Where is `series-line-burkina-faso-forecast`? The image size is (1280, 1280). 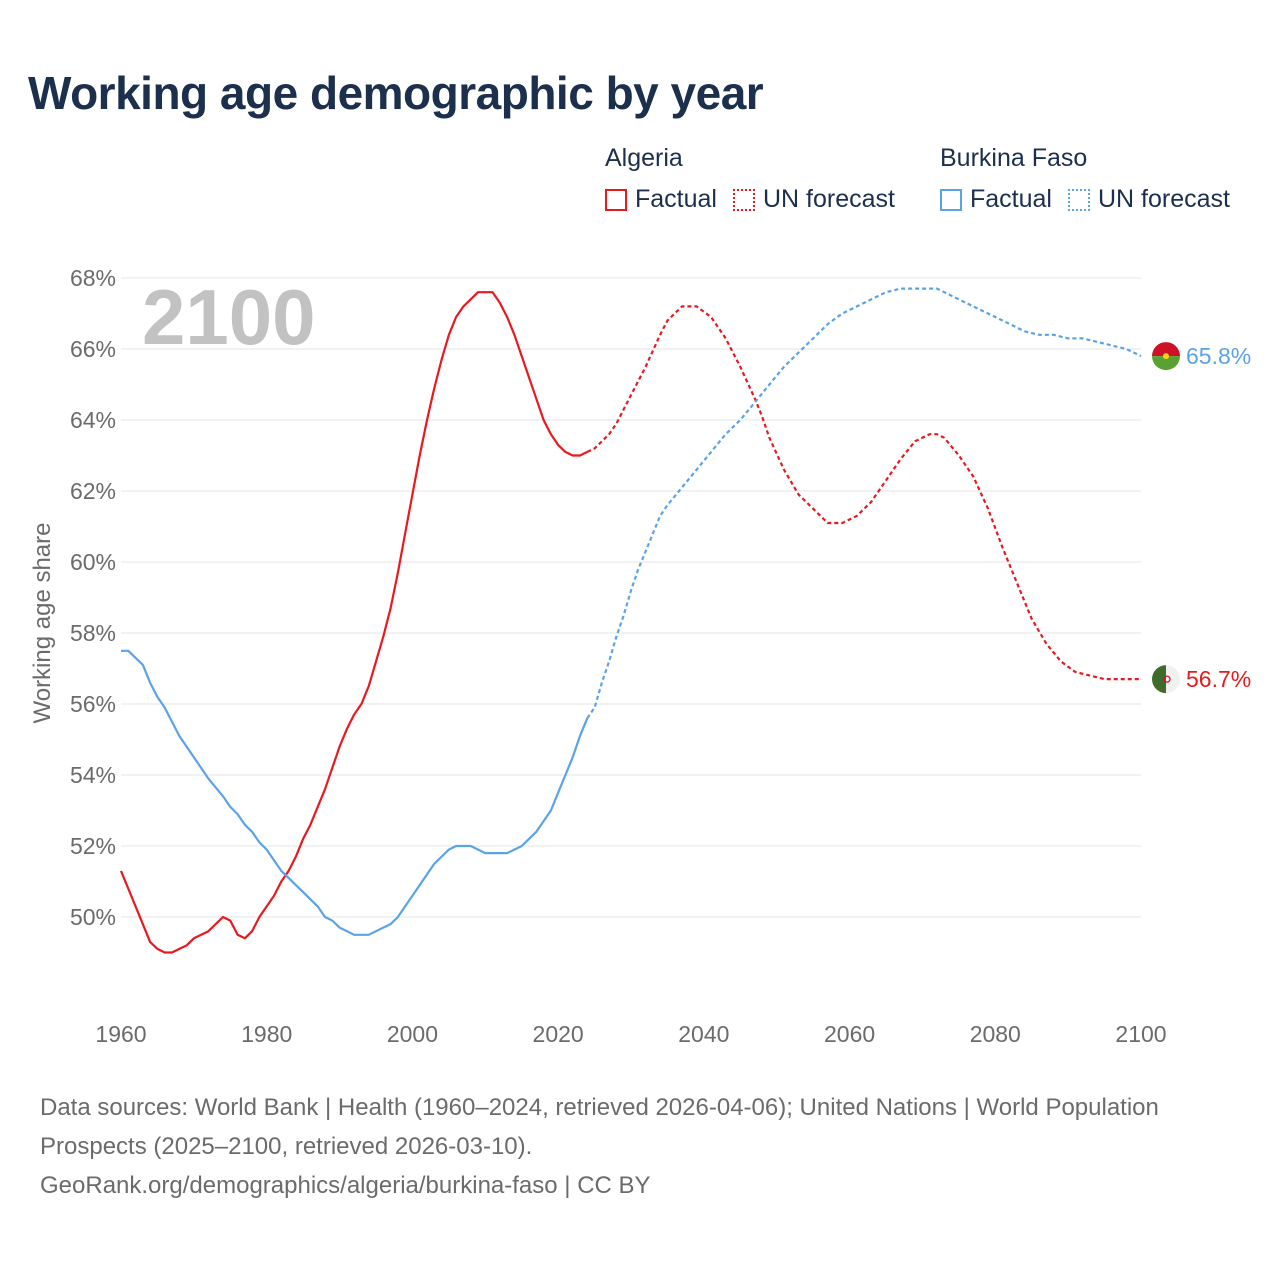 series-line-burkina-faso-forecast is located at coordinates (864, 503).